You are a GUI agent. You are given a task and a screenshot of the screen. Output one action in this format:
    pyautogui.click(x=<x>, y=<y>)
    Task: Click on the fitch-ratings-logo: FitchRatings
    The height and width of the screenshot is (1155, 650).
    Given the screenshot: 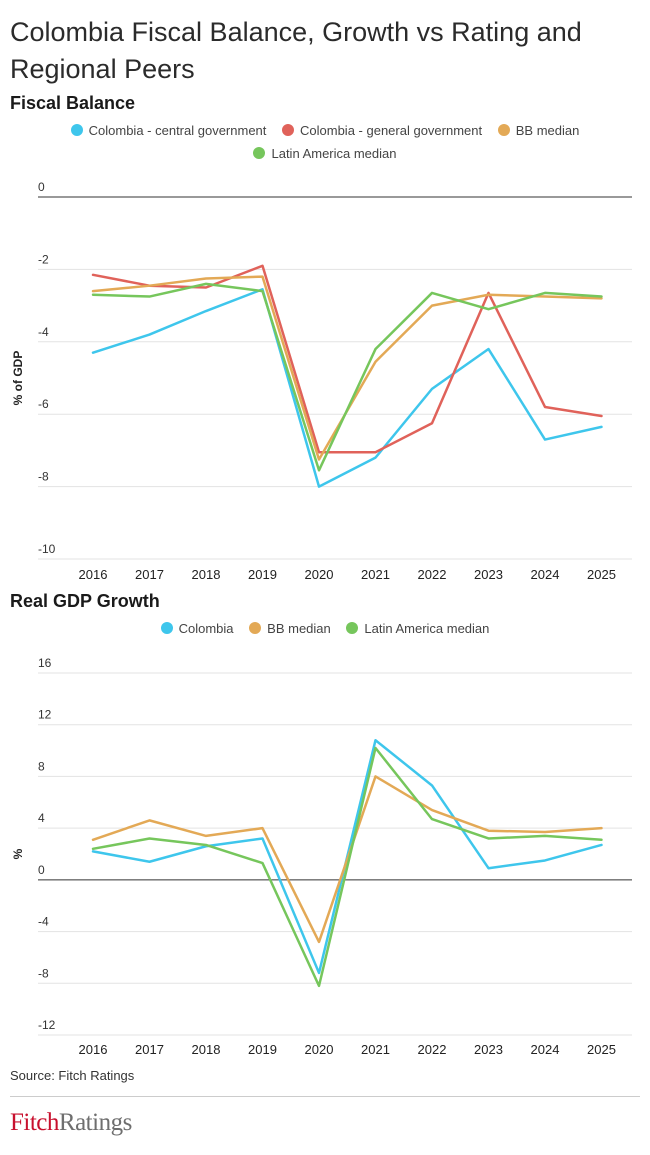 What is the action you would take?
    pyautogui.click(x=71, y=1122)
    